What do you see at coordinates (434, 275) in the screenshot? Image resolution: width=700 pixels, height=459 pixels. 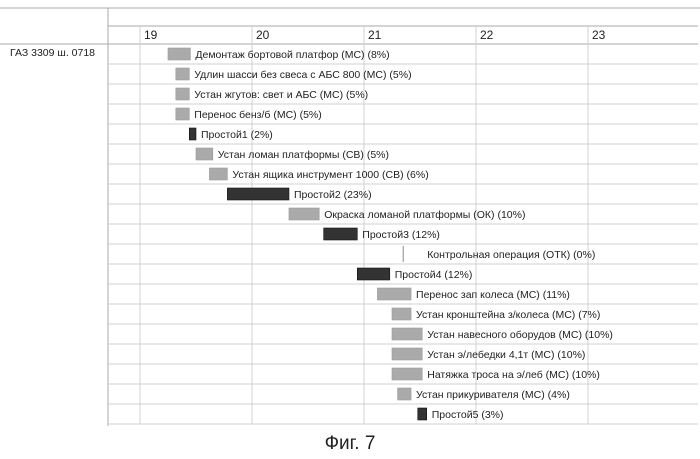 I see `task-label: Простой4 (12%)` at bounding box center [434, 275].